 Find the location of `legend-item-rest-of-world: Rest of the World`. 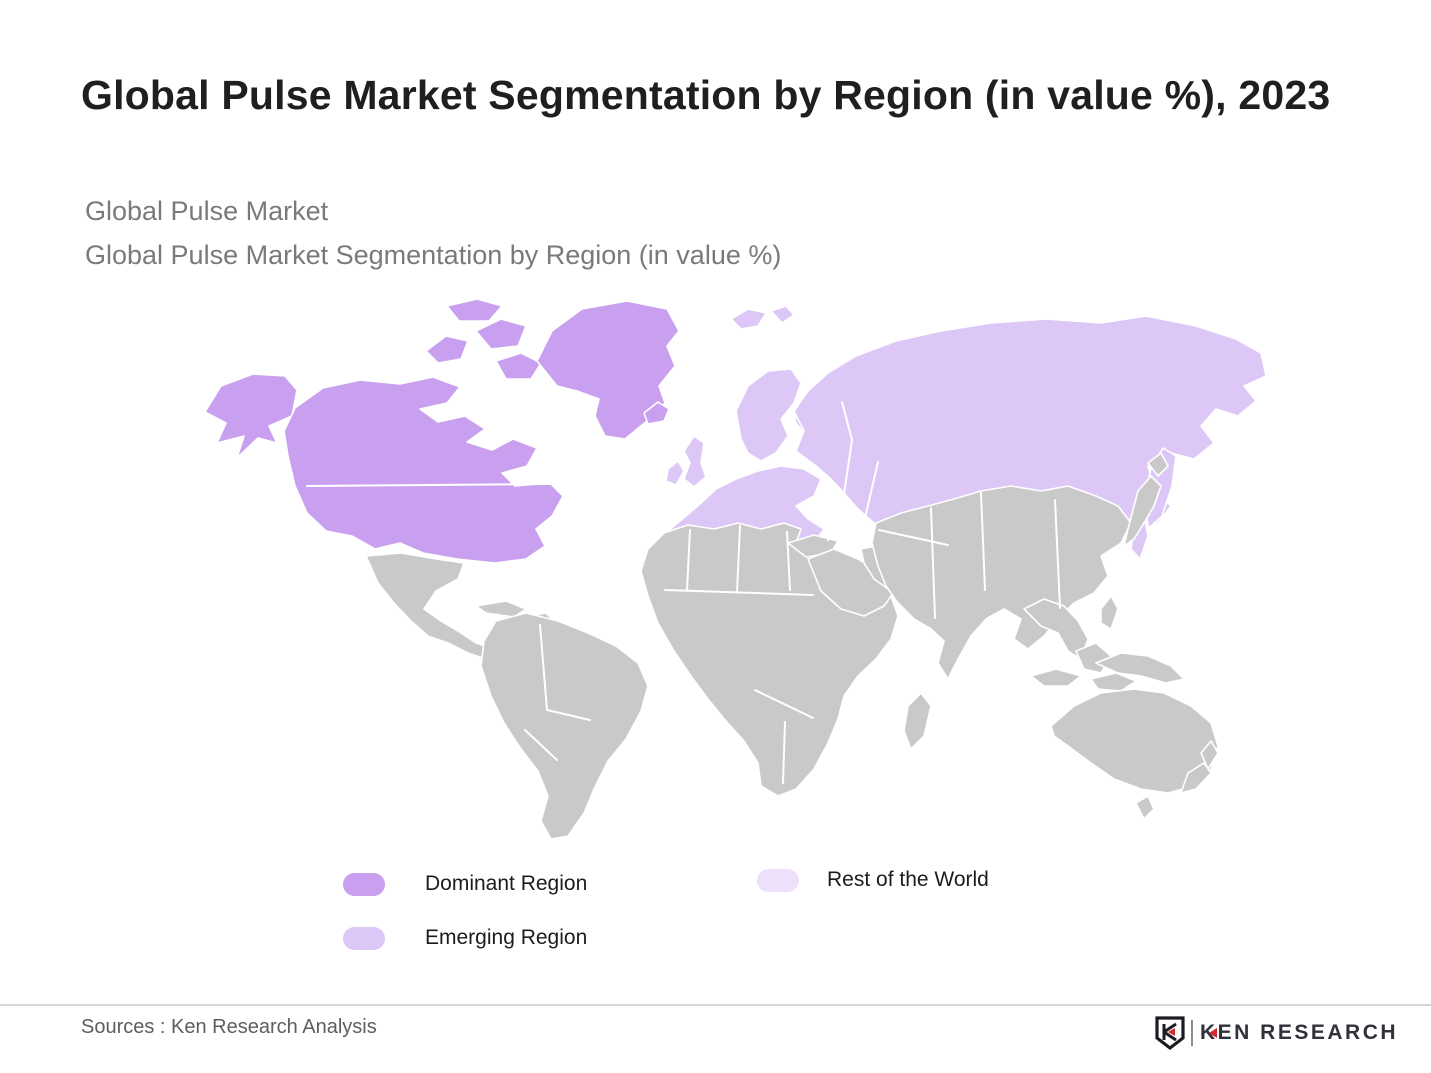

legend-item-rest-of-world: Rest of the World is located at coordinates (873, 880).